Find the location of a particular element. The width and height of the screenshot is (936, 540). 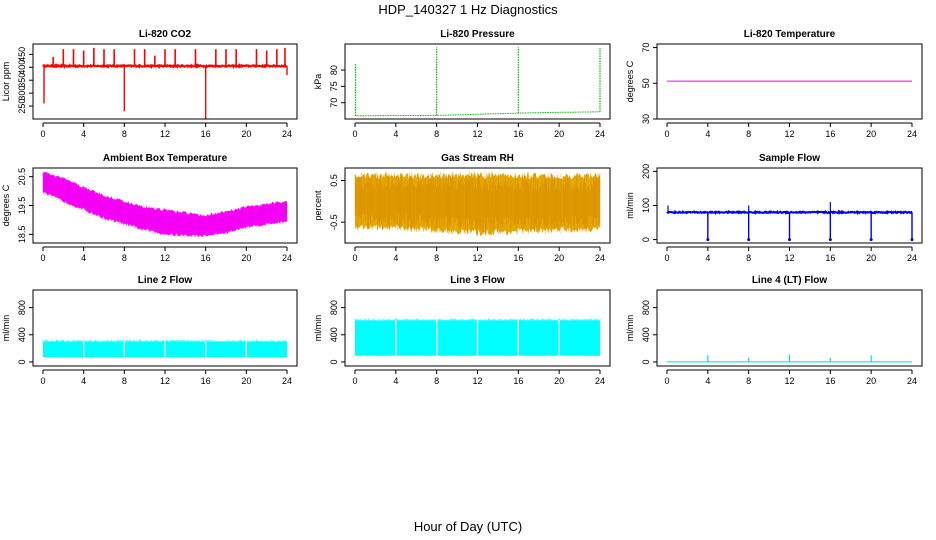

panel-title: Line 3 Flow is located at coordinates (477, 280).